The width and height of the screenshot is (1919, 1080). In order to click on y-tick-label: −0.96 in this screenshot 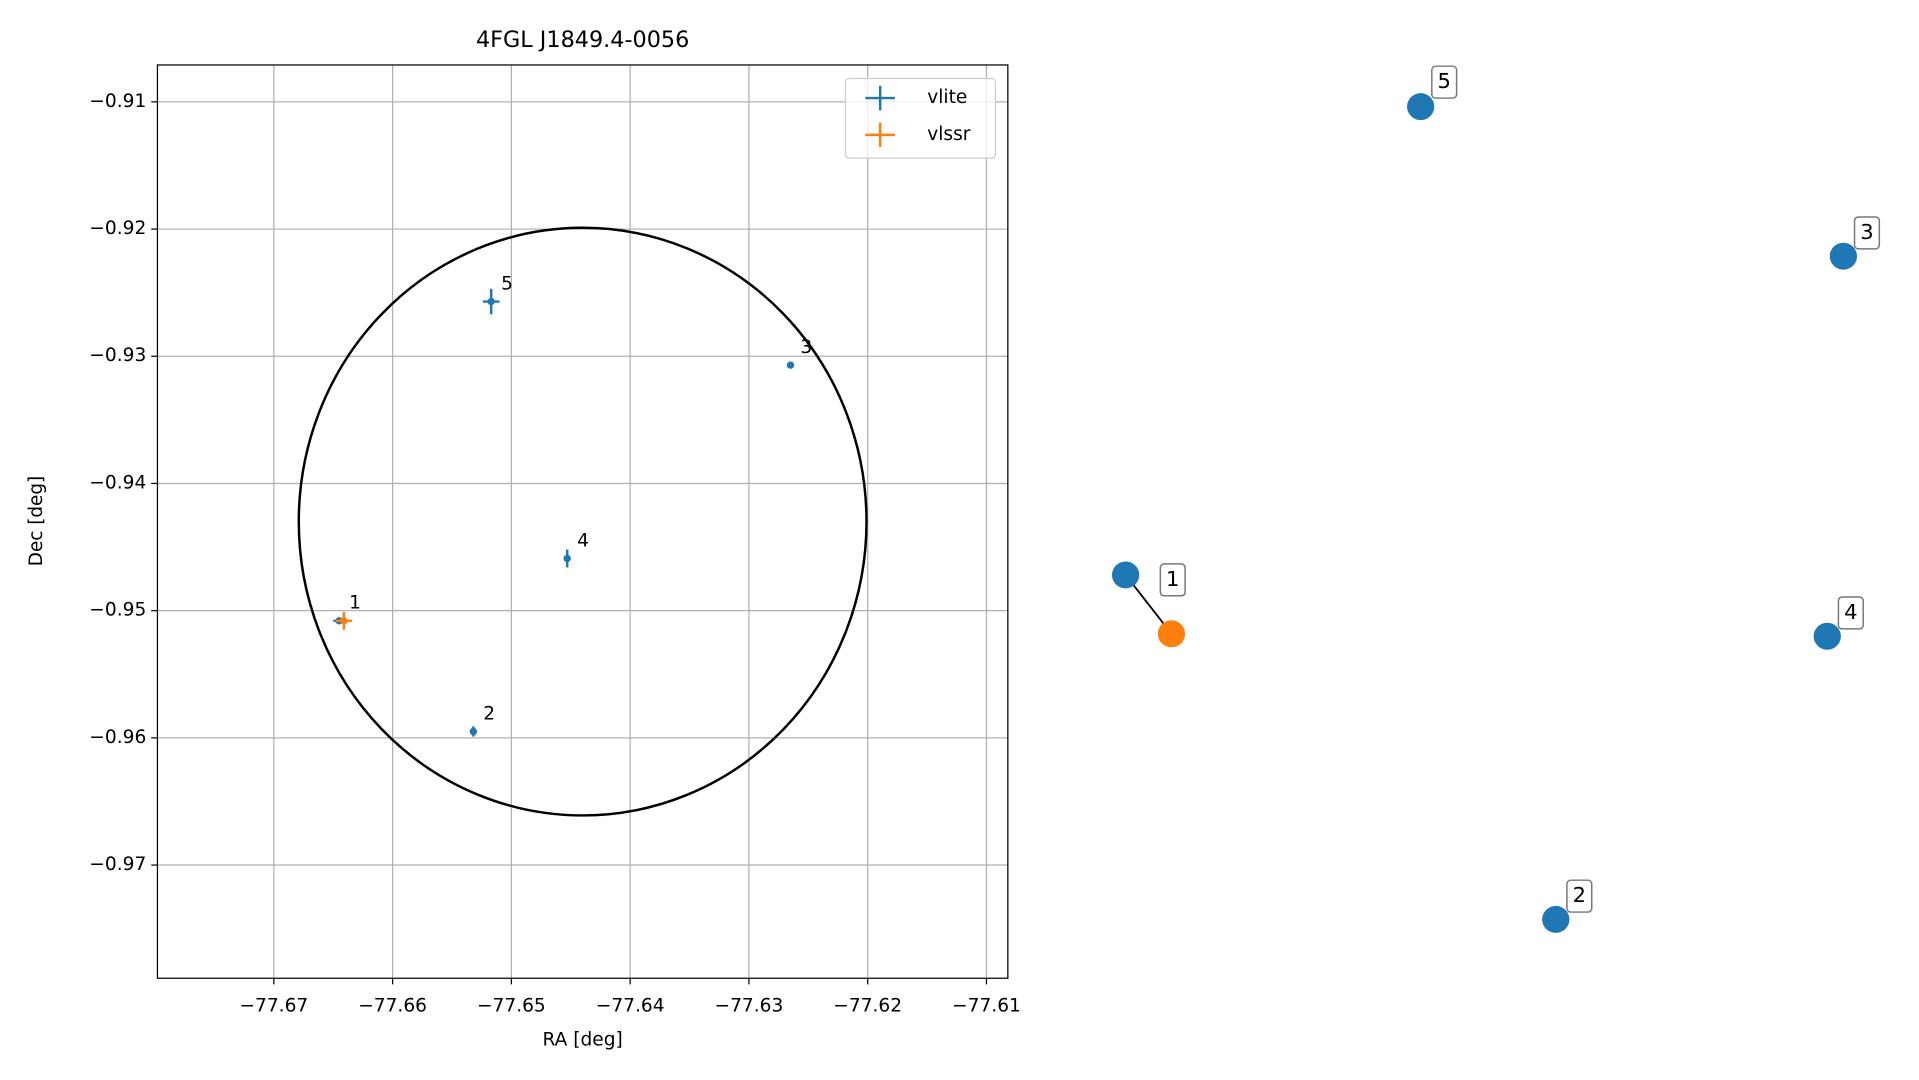, I will do `click(117, 737)`.